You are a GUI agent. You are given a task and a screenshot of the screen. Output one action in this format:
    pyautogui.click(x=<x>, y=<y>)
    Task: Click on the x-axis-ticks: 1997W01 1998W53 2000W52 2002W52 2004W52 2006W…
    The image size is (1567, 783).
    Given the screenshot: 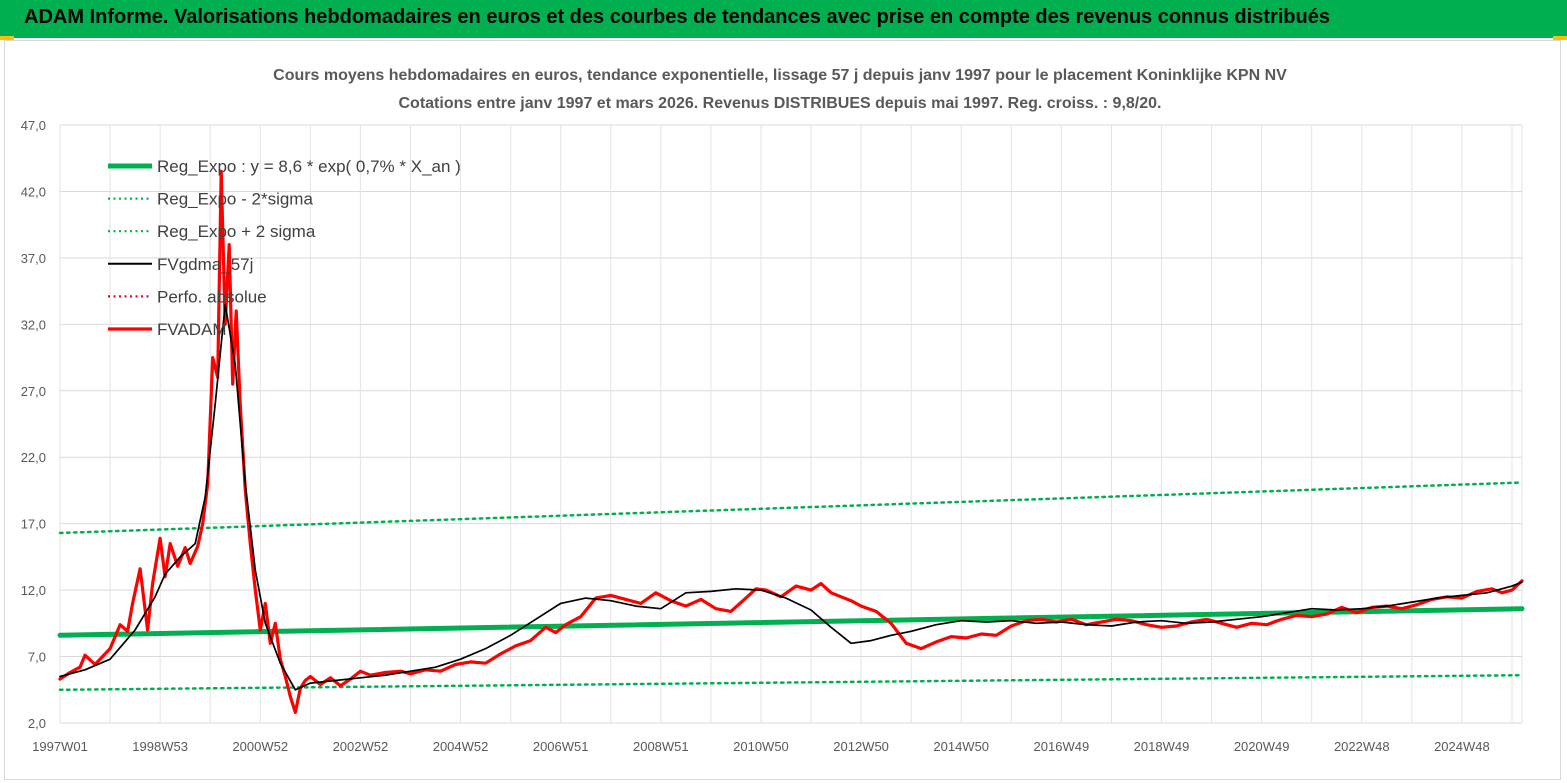 What is the action you would take?
    pyautogui.click(x=761, y=746)
    